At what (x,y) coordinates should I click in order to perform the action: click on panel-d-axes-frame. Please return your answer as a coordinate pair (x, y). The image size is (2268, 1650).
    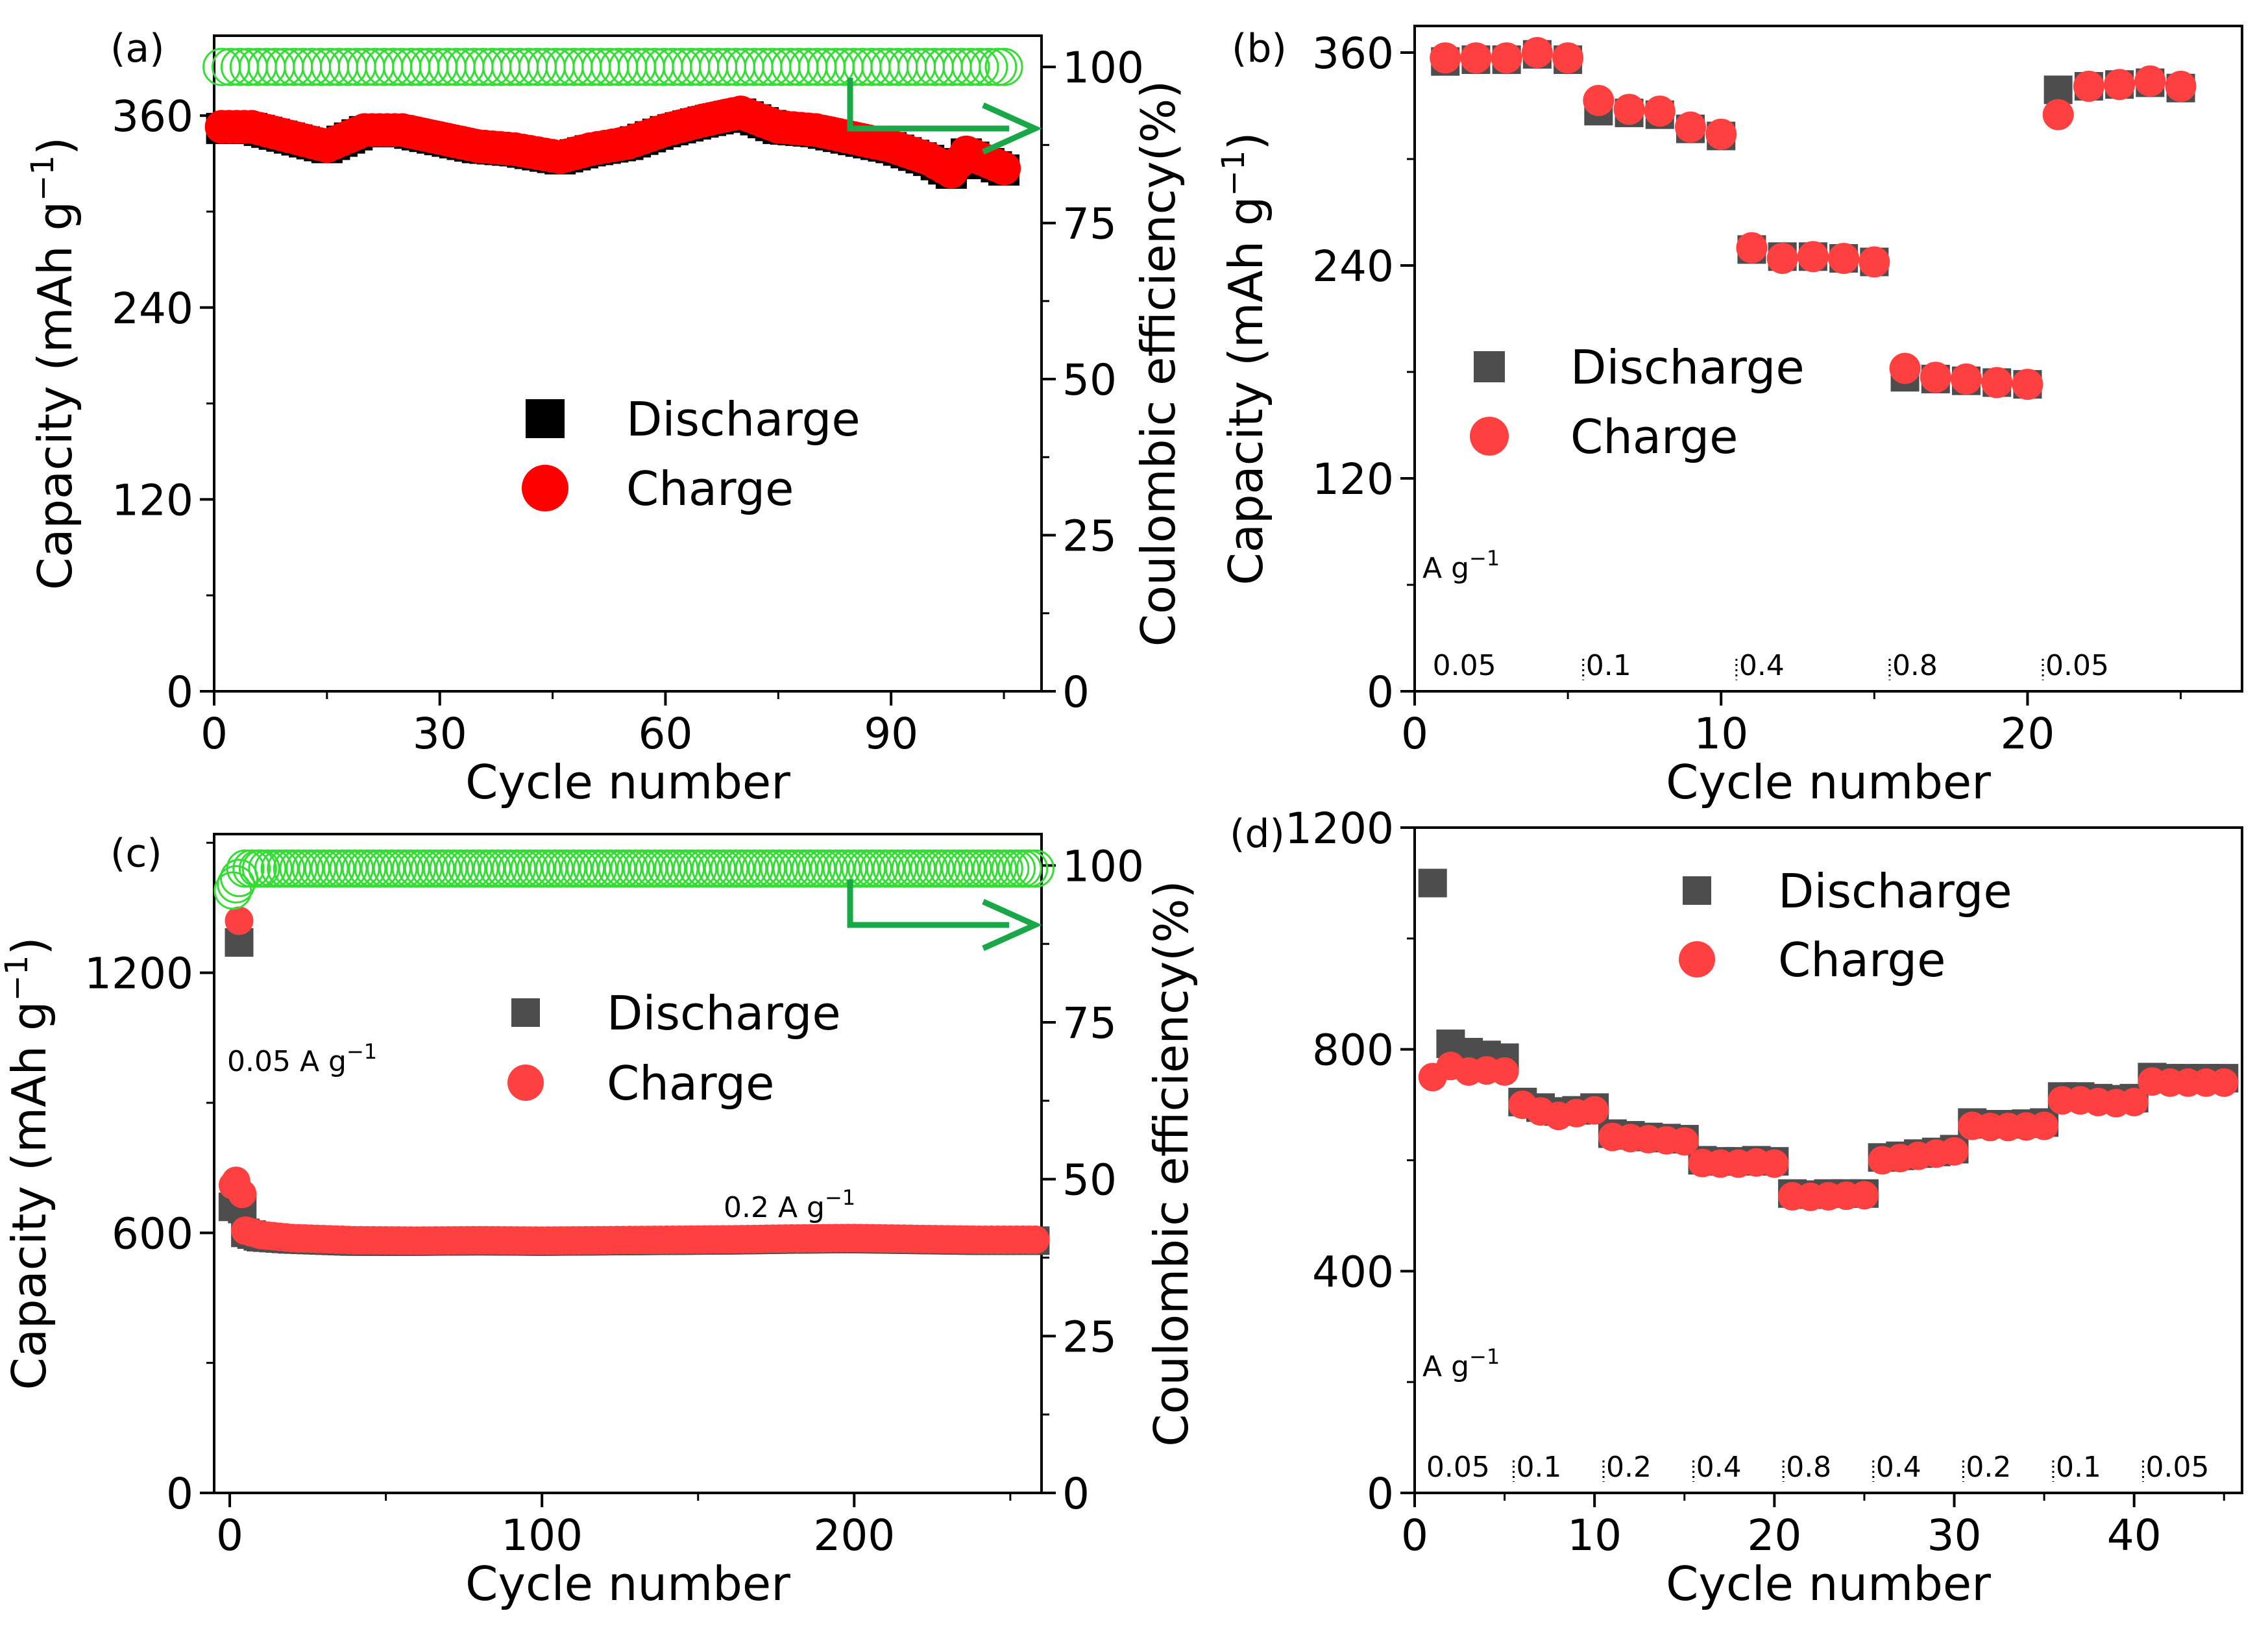
    Looking at the image, I should click on (1828, 1160).